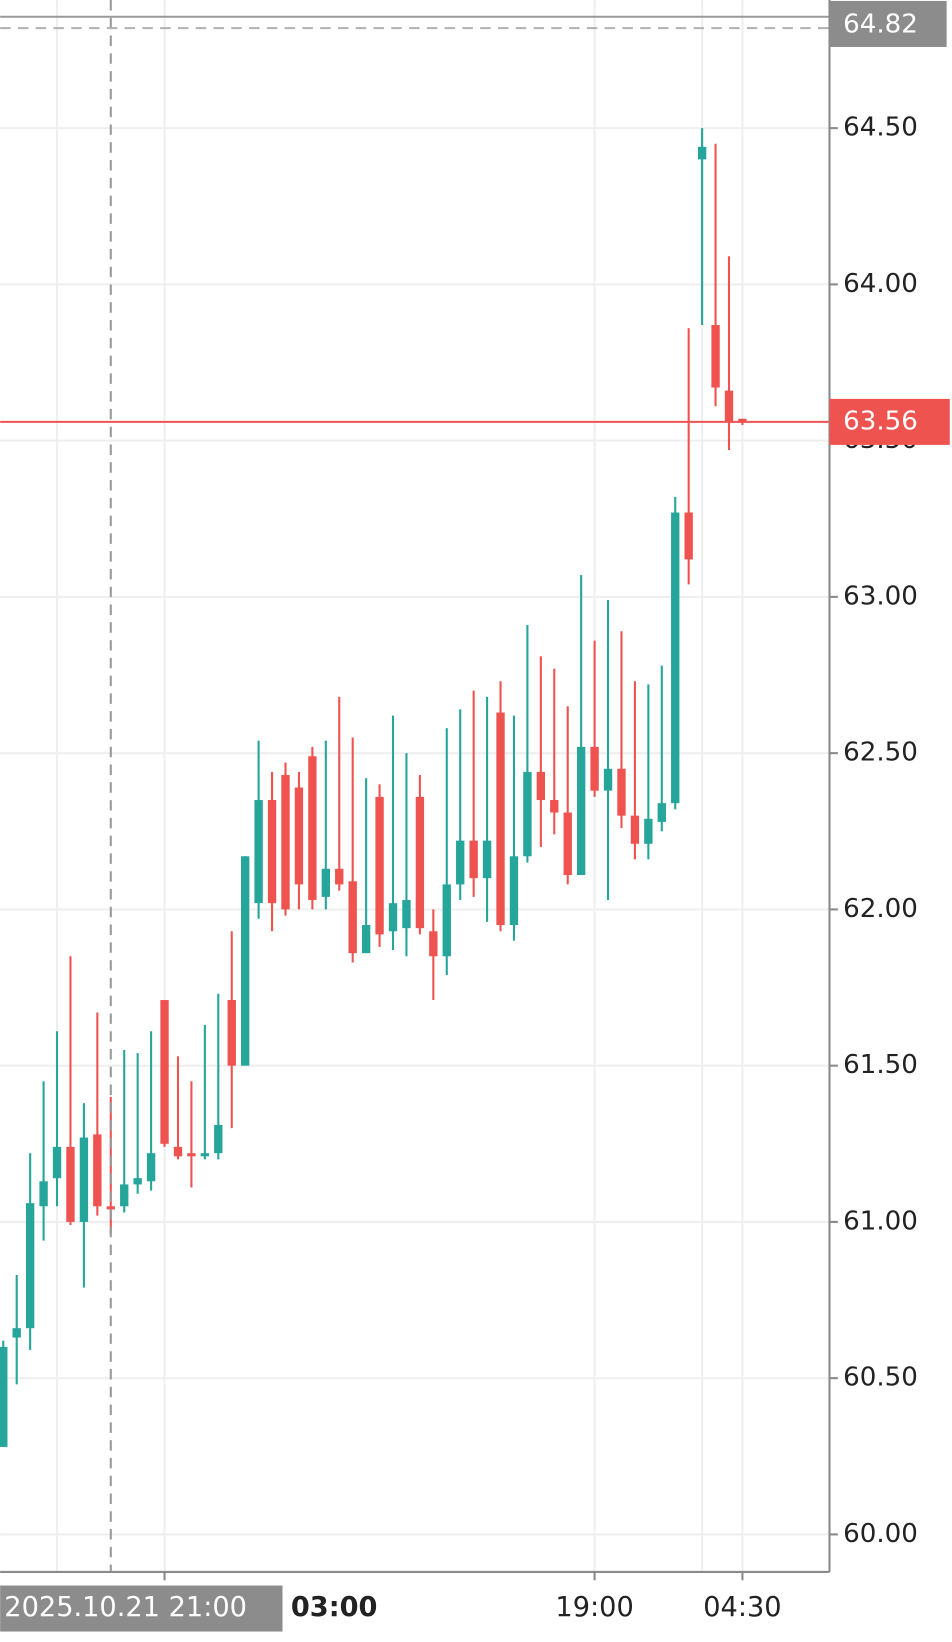 This screenshot has width=952, height=1642. I want to click on x-tick-label: 04:30, so click(742, 1607).